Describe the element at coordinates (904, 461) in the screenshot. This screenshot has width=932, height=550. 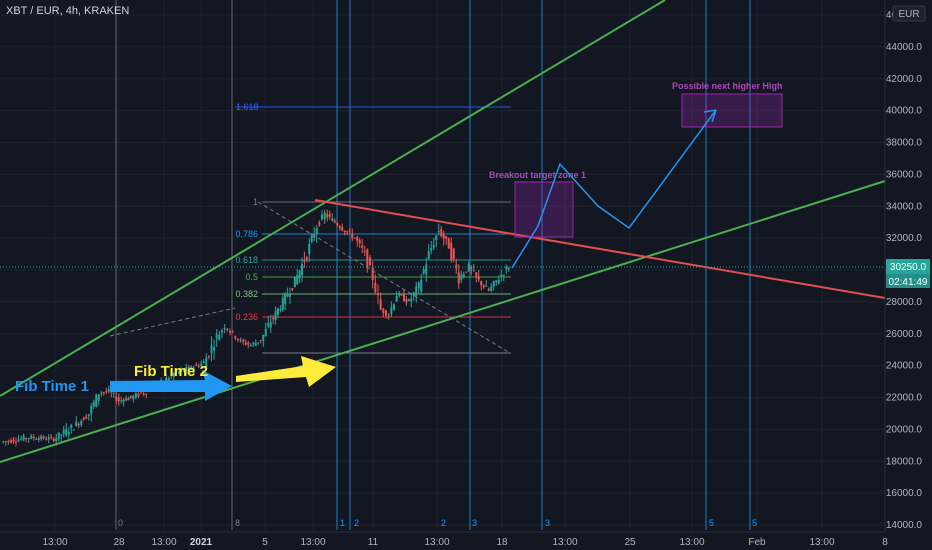
I see `price-tick-label: 18000.0` at that location.